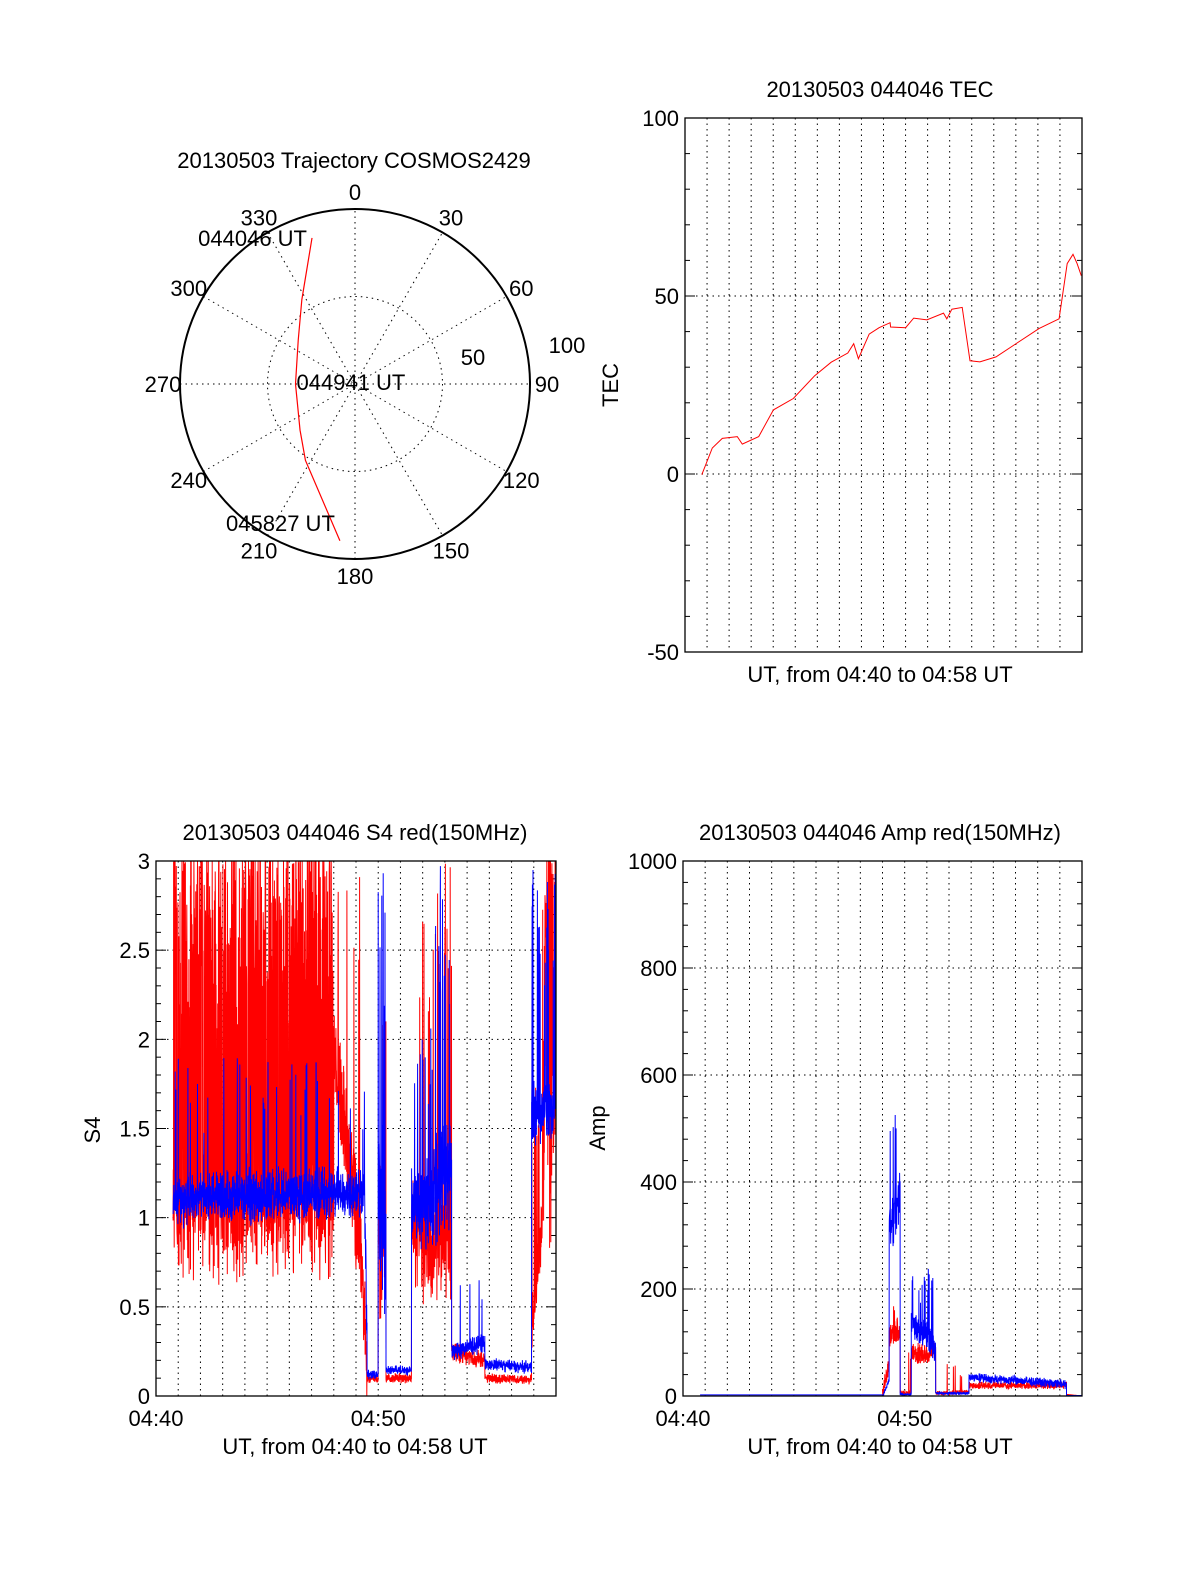 The height and width of the screenshot is (1575, 1200). I want to click on amp-plot-frame, so click(882, 1128).